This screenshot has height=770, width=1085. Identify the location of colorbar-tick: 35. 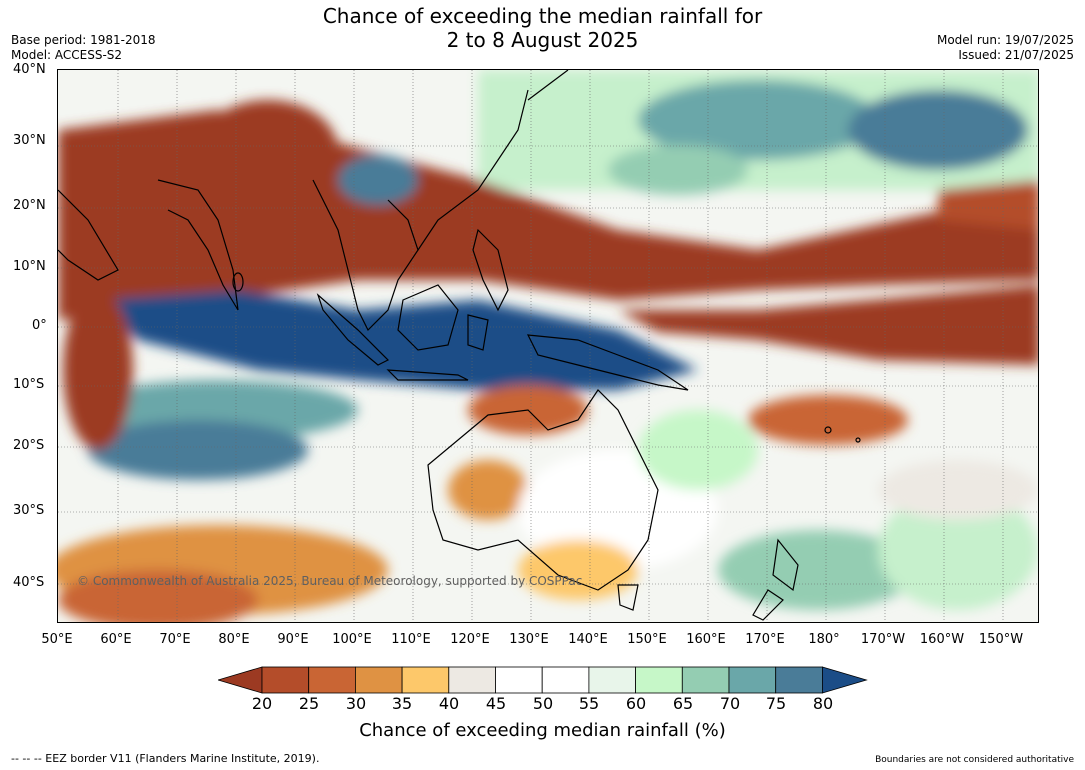
(402, 703).